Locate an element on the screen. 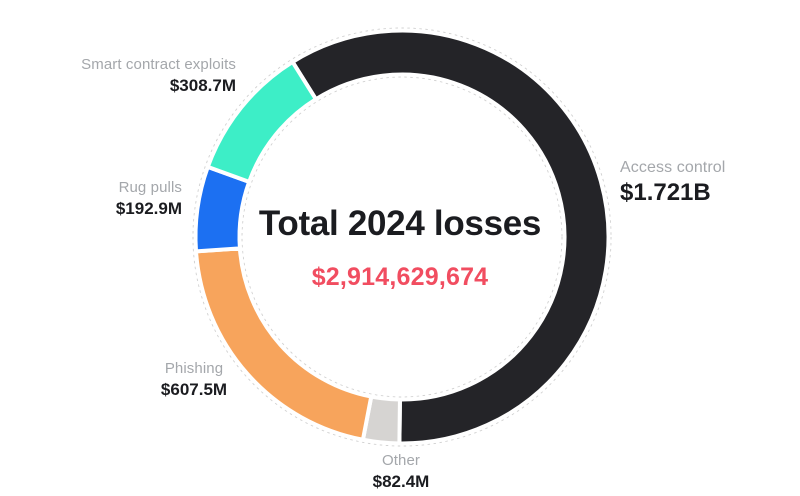  slice-value-text: $308.7M is located at coordinates (202, 85).